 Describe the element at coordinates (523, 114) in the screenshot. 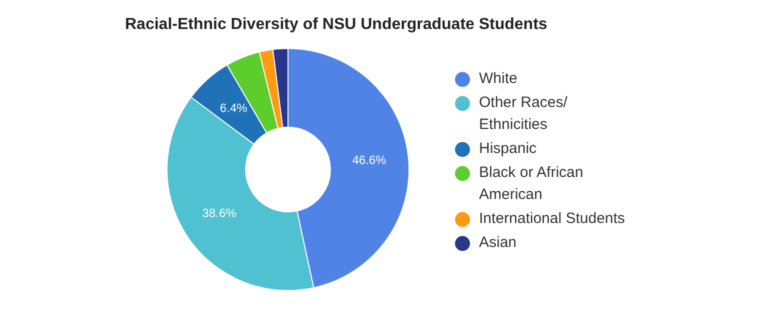

I see `legend-label: Other Races/ Ethnicities` at that location.